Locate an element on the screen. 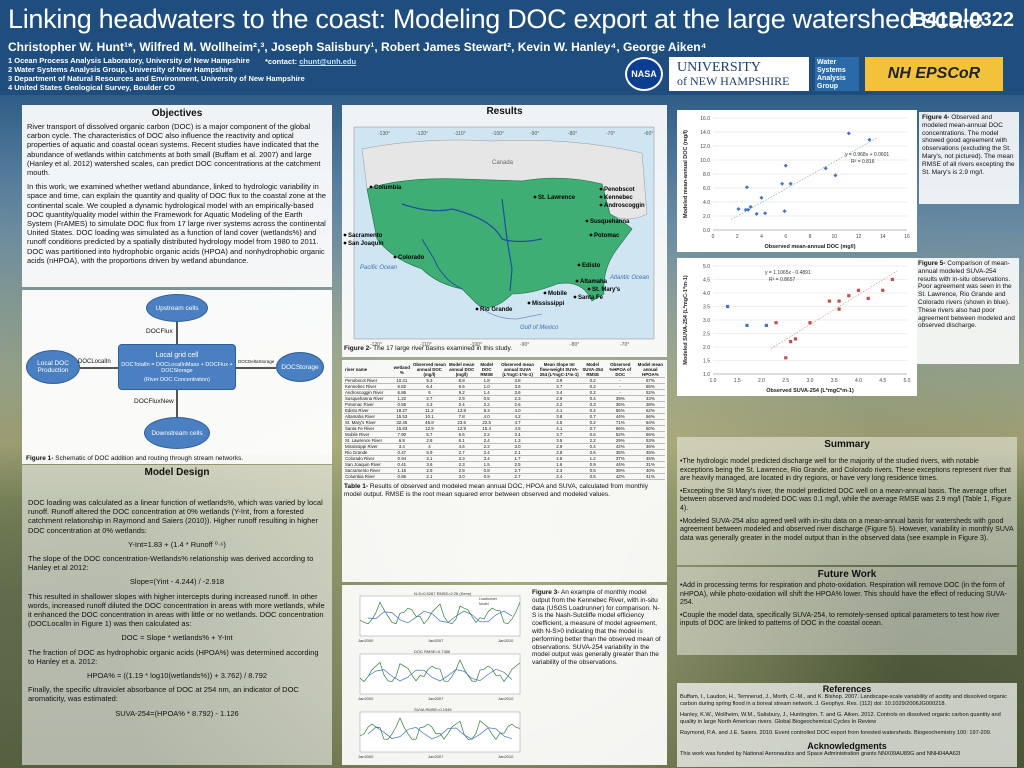  y-axis-label: Modeled mean-annual DOC (mg/l) is located at coordinates (686, 174).